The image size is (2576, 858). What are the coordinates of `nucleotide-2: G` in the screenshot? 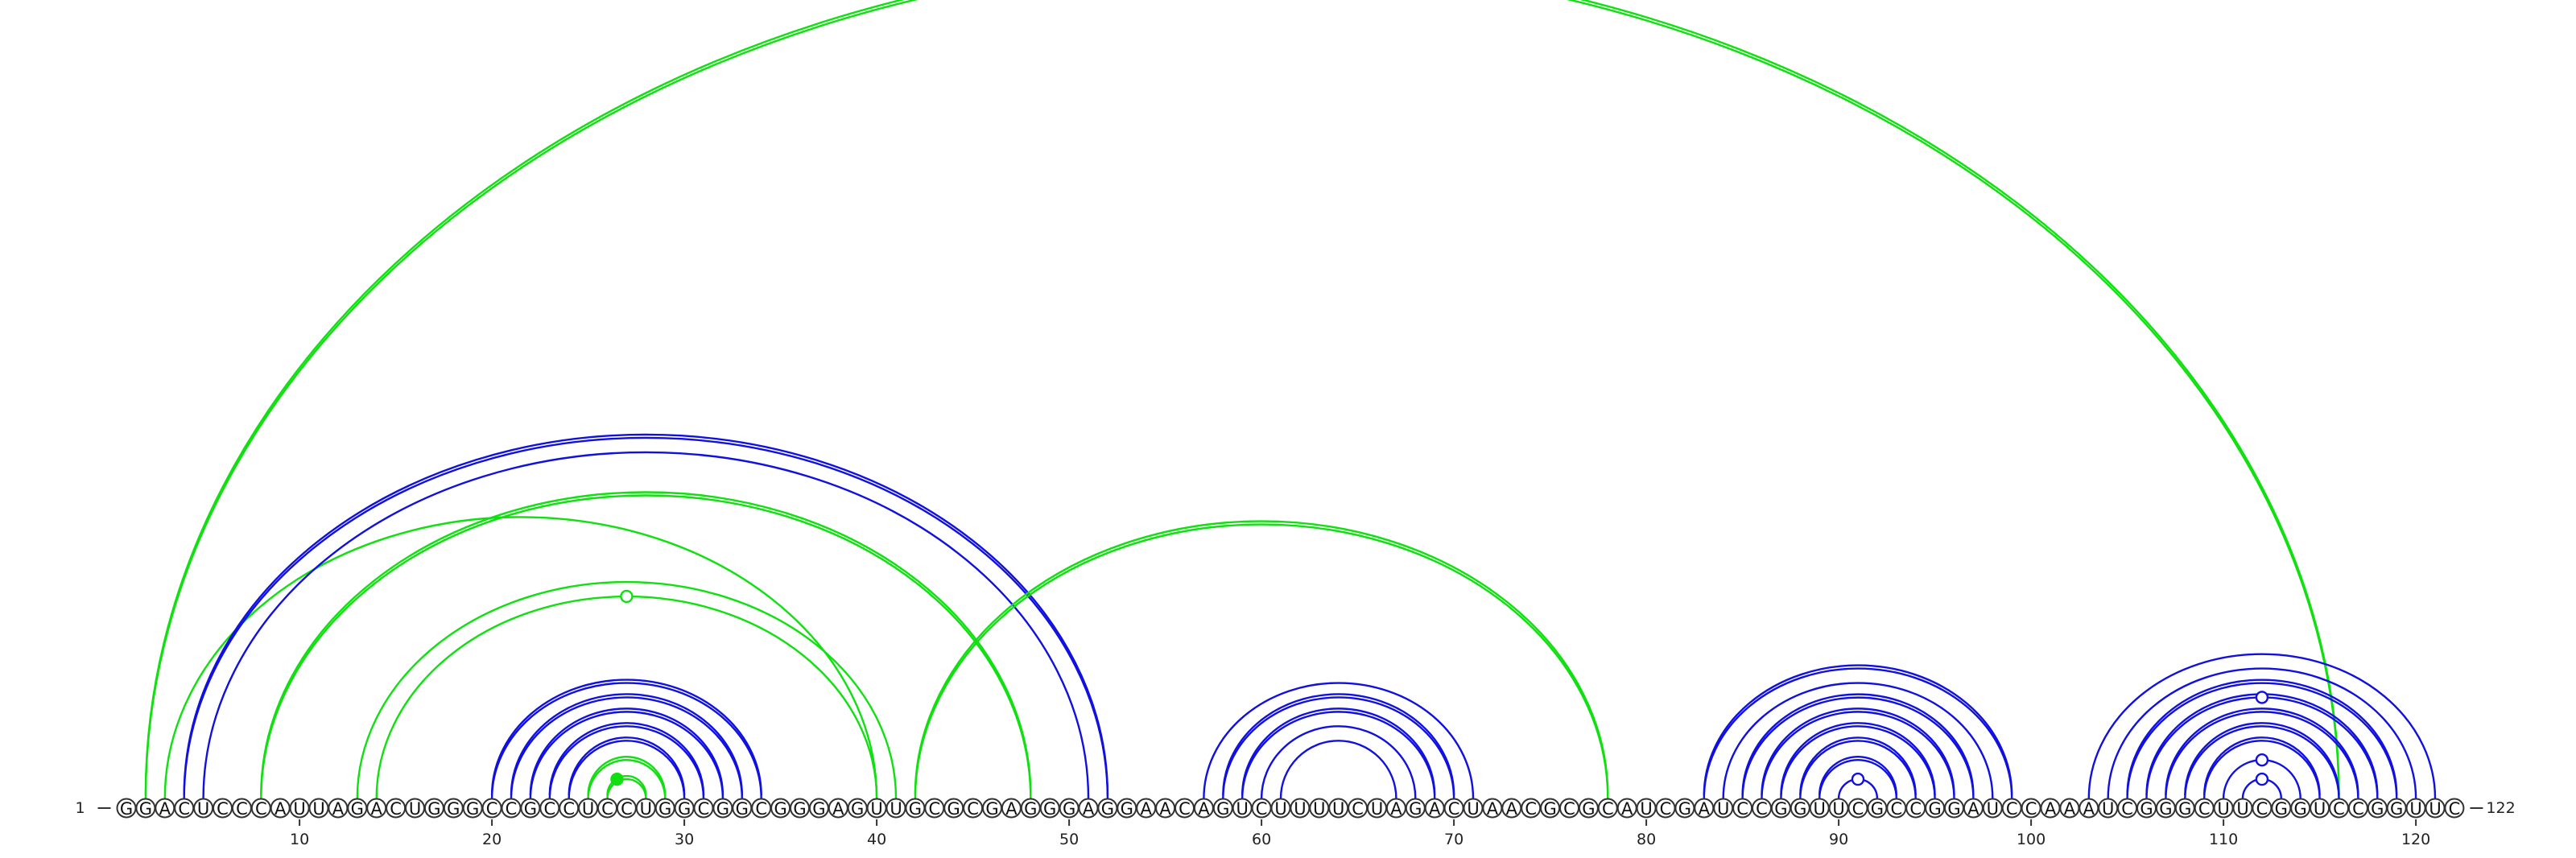 It's located at (145, 808).